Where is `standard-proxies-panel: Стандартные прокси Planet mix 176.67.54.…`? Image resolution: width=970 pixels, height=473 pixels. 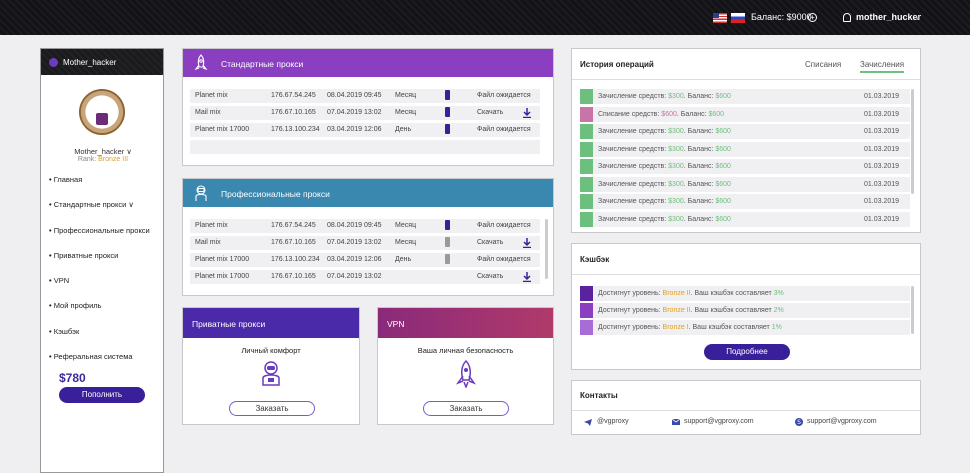 standard-proxies-panel: Стандартные прокси Planet mix 176.67.54.… is located at coordinates (368, 107).